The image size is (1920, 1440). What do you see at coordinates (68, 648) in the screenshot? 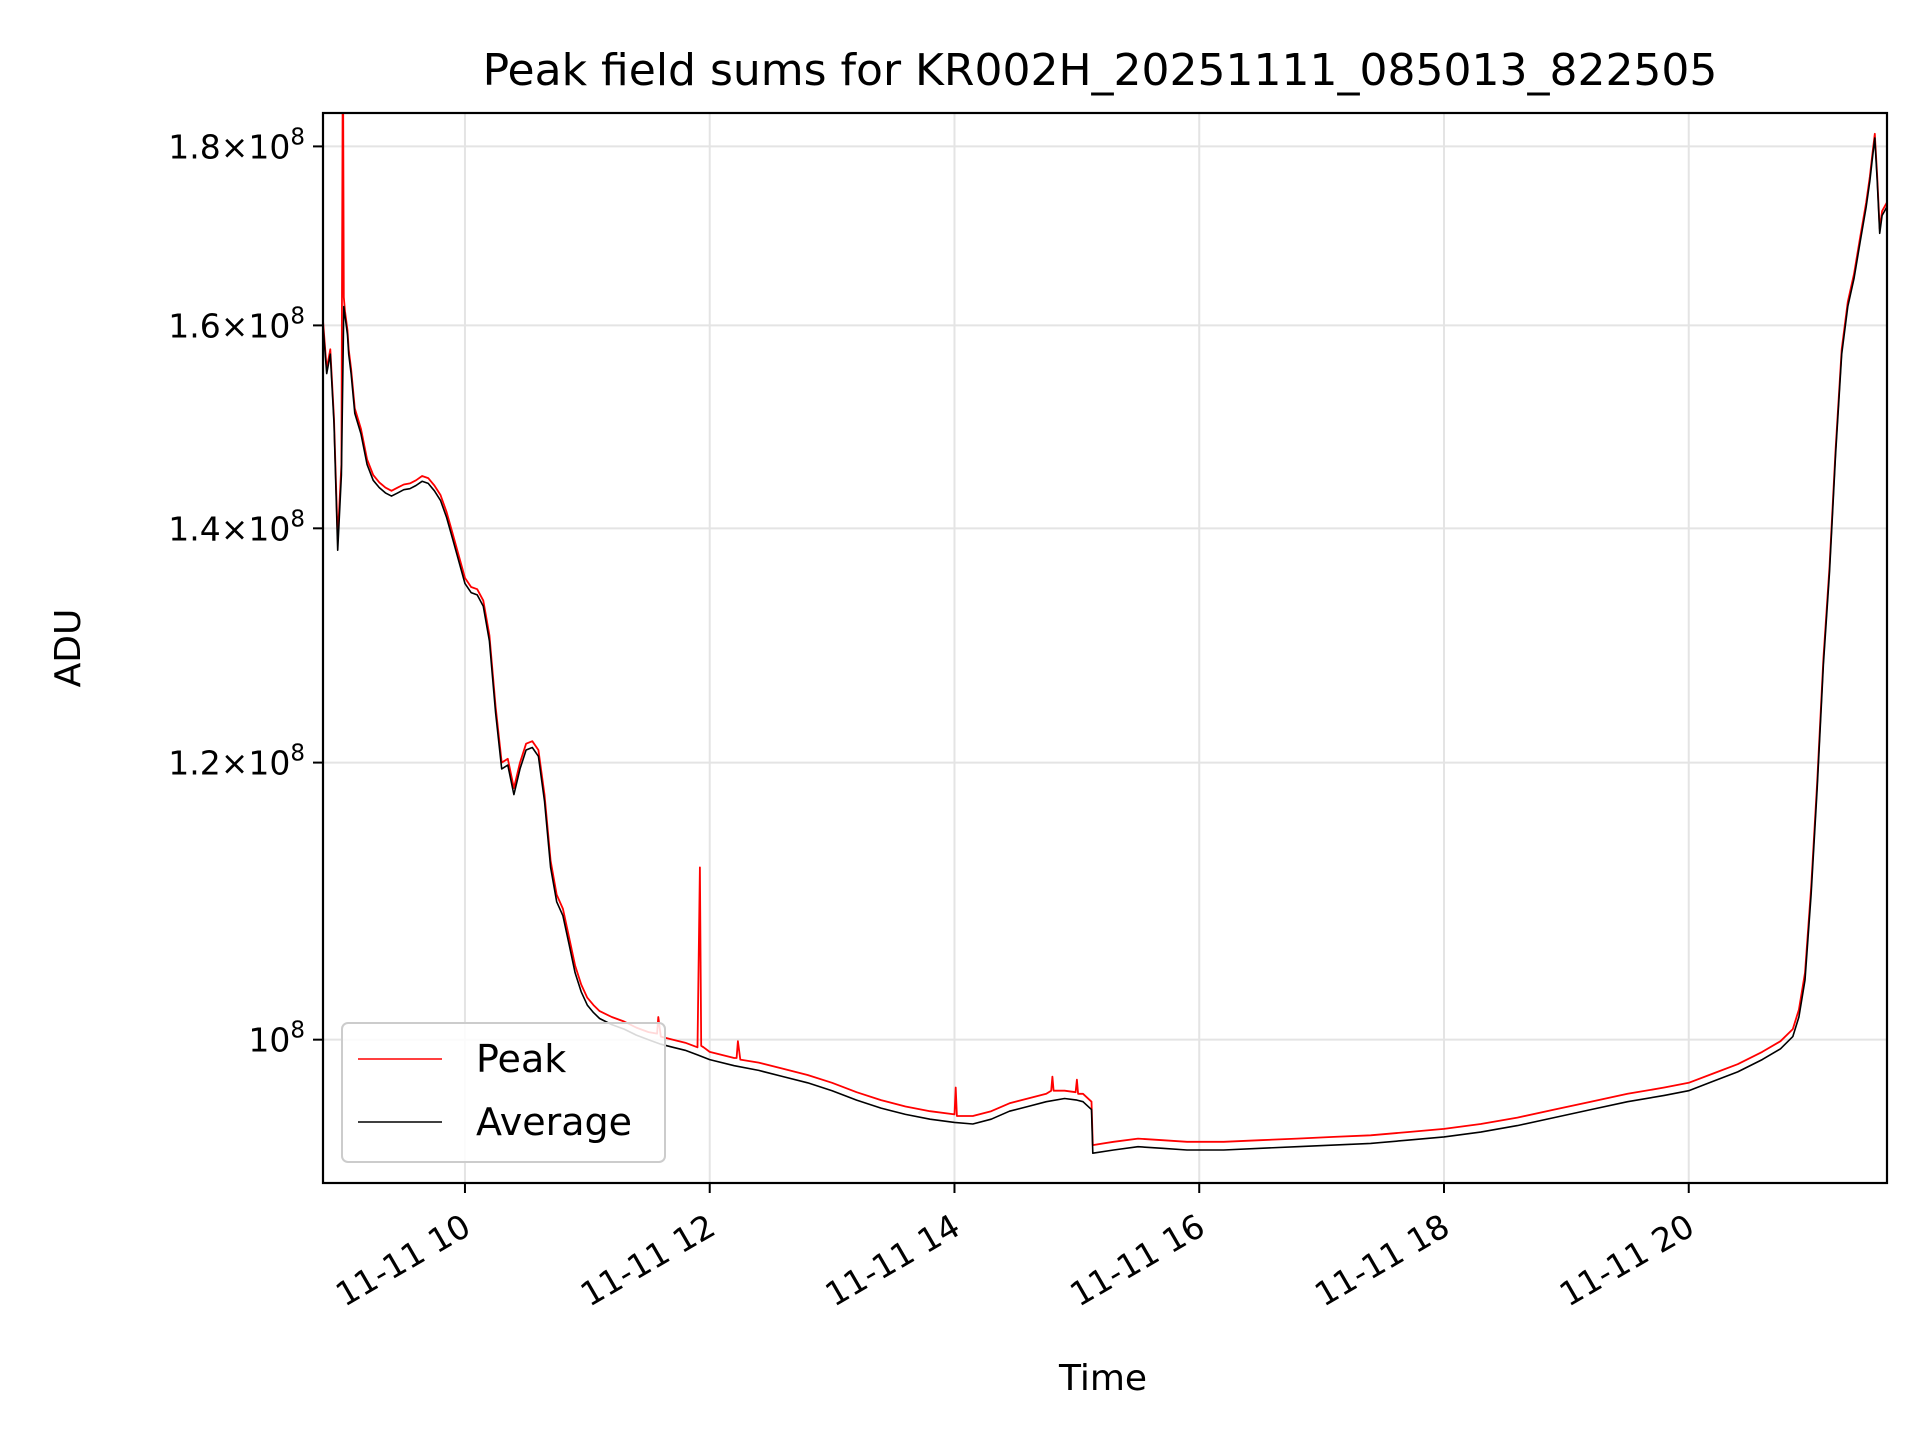
I see `y-axis-label: ADU` at bounding box center [68, 648].